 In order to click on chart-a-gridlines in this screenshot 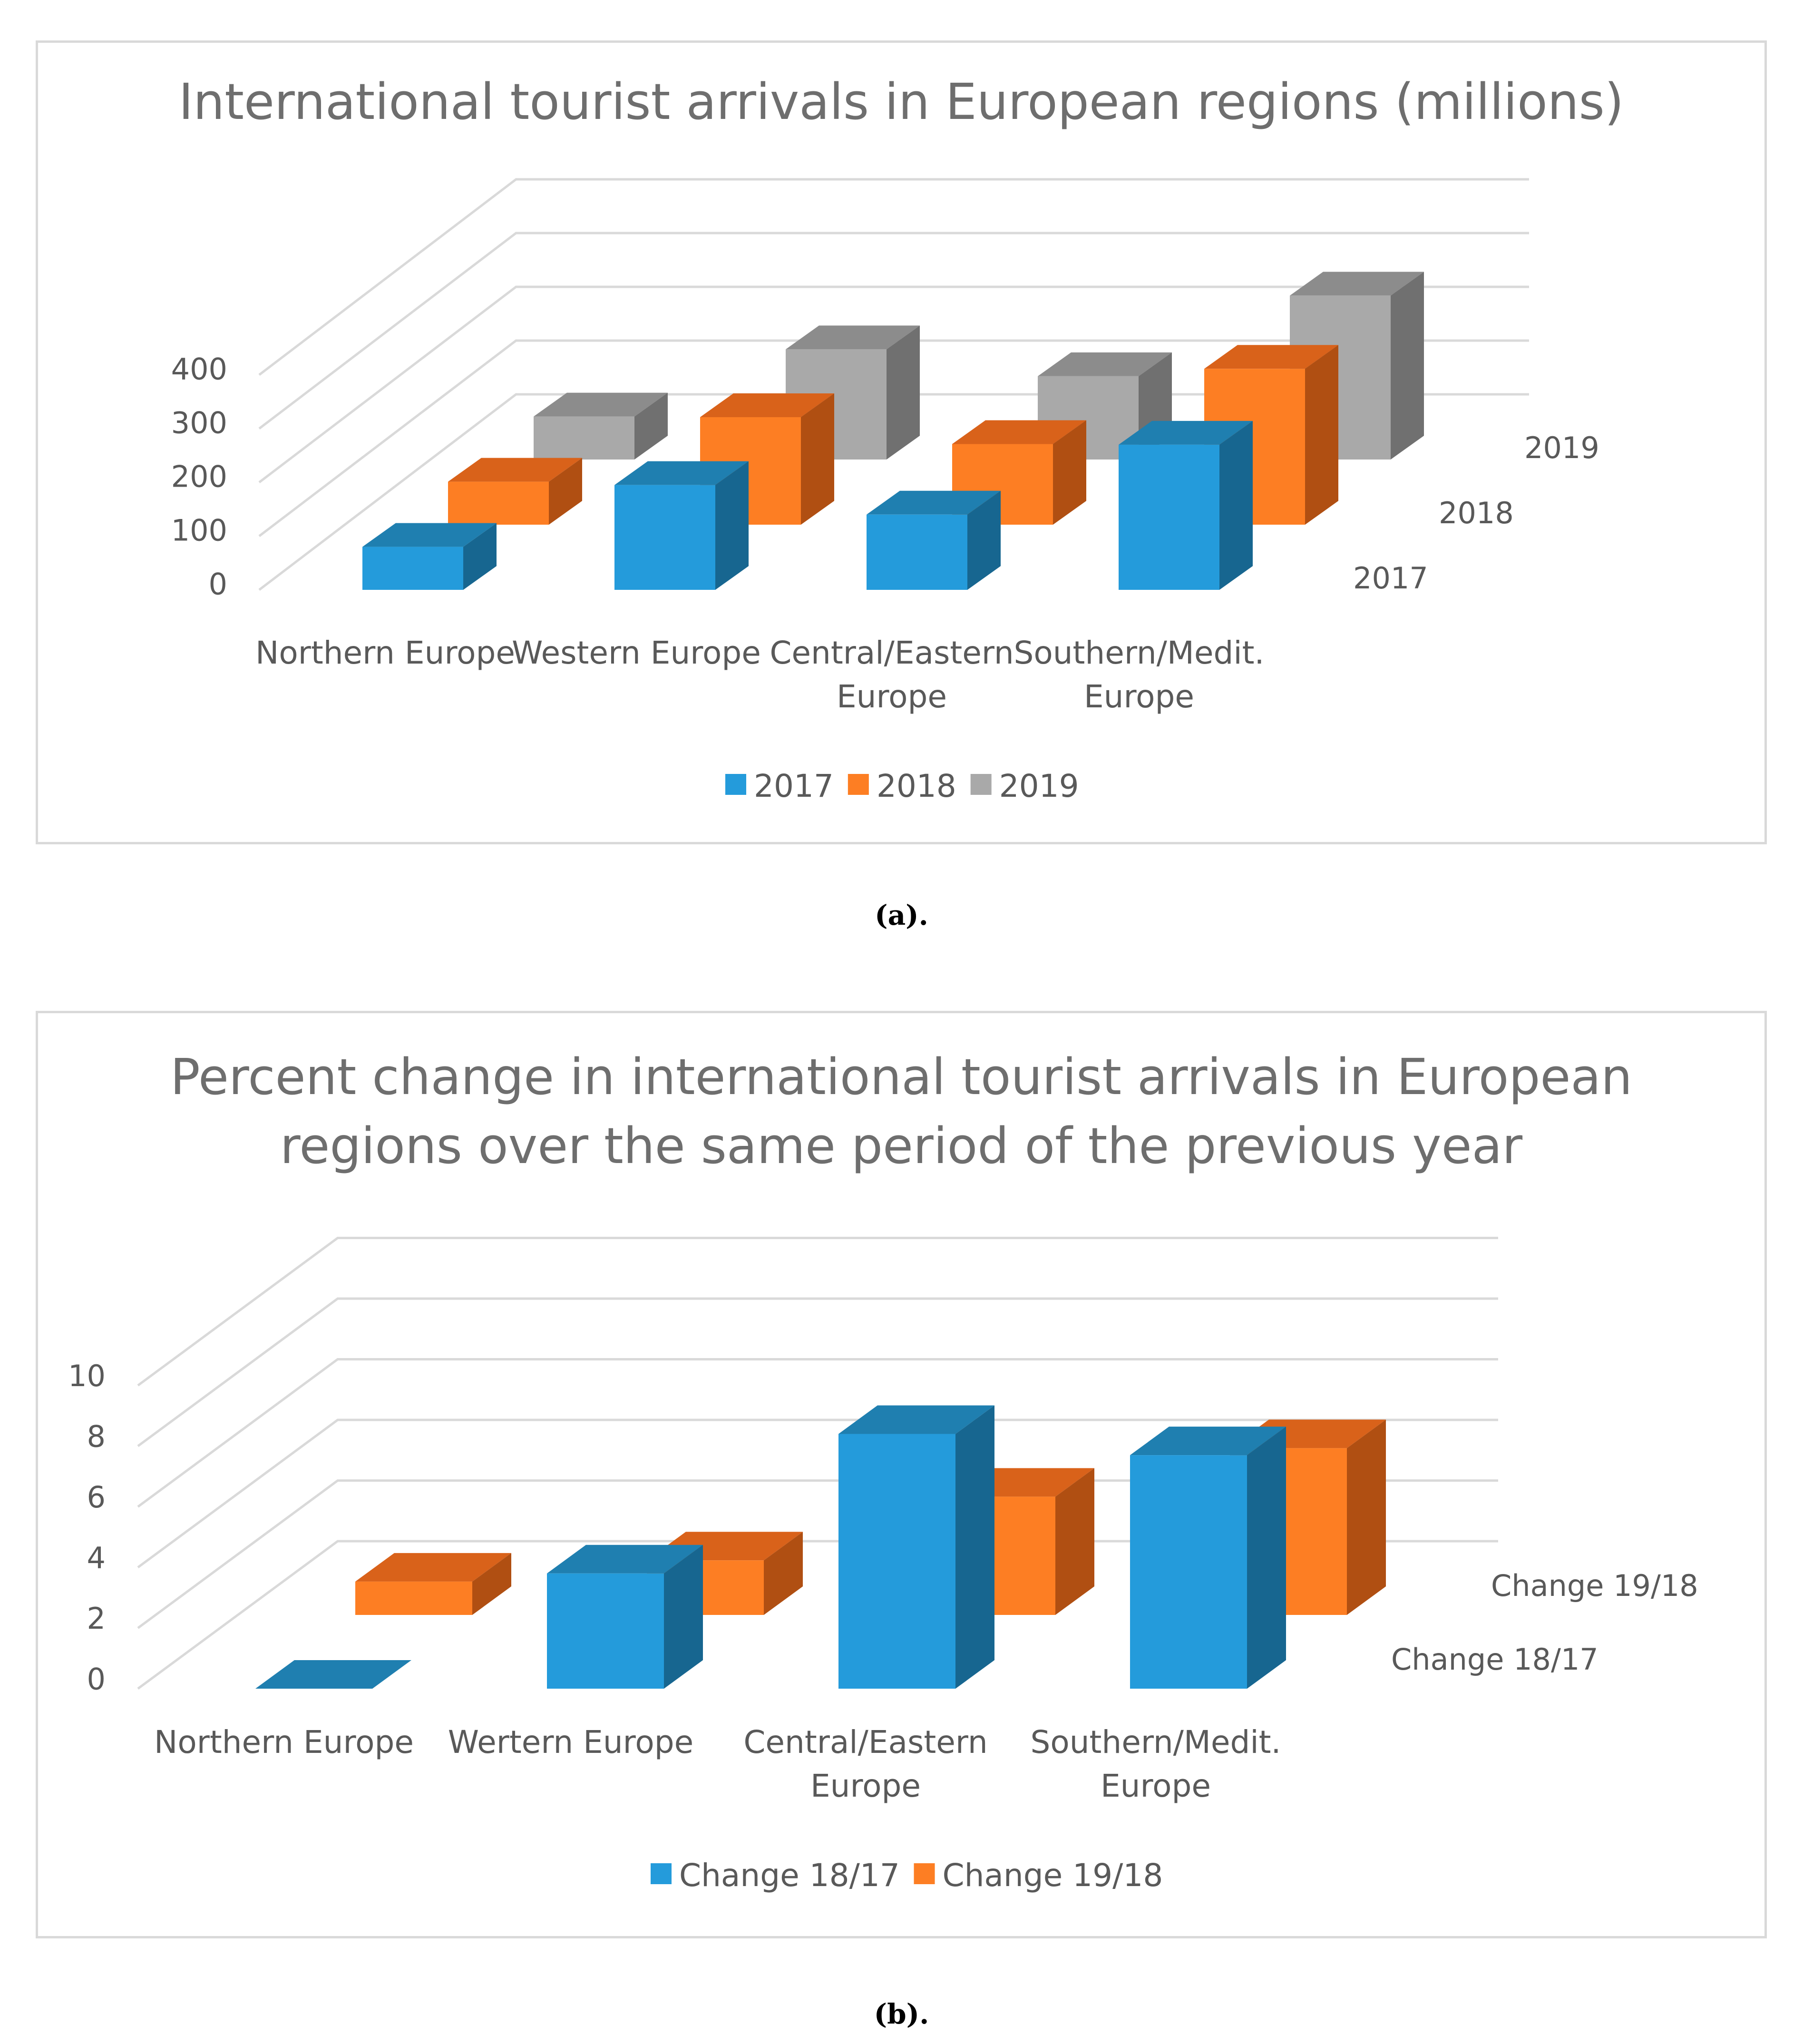, I will do `click(893, 385)`.